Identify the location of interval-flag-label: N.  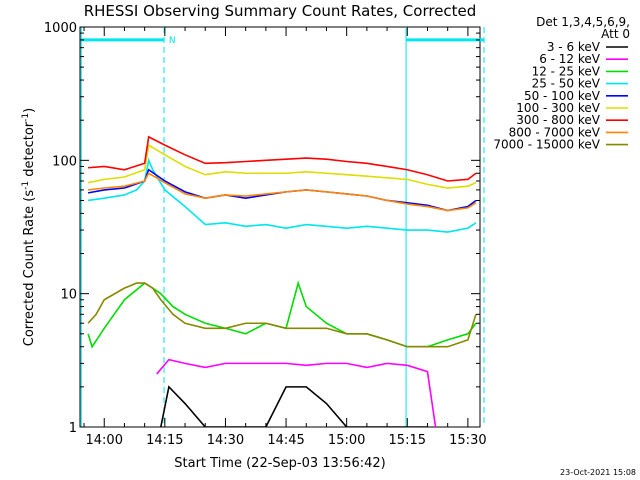
(172, 41).